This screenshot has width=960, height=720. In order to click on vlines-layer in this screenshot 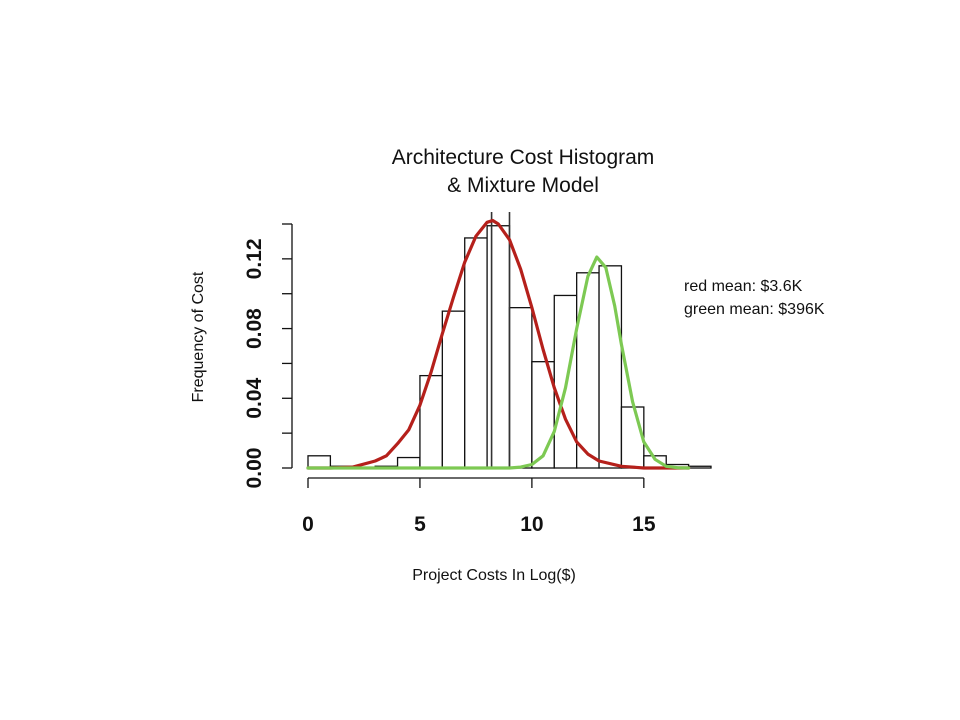, I will do `click(500, 340)`.